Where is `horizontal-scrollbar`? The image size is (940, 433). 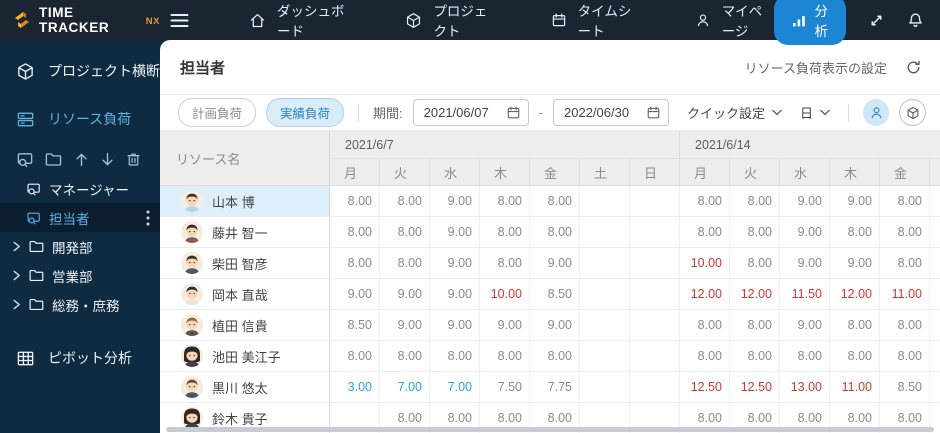 horizontal-scrollbar is located at coordinates (550, 429).